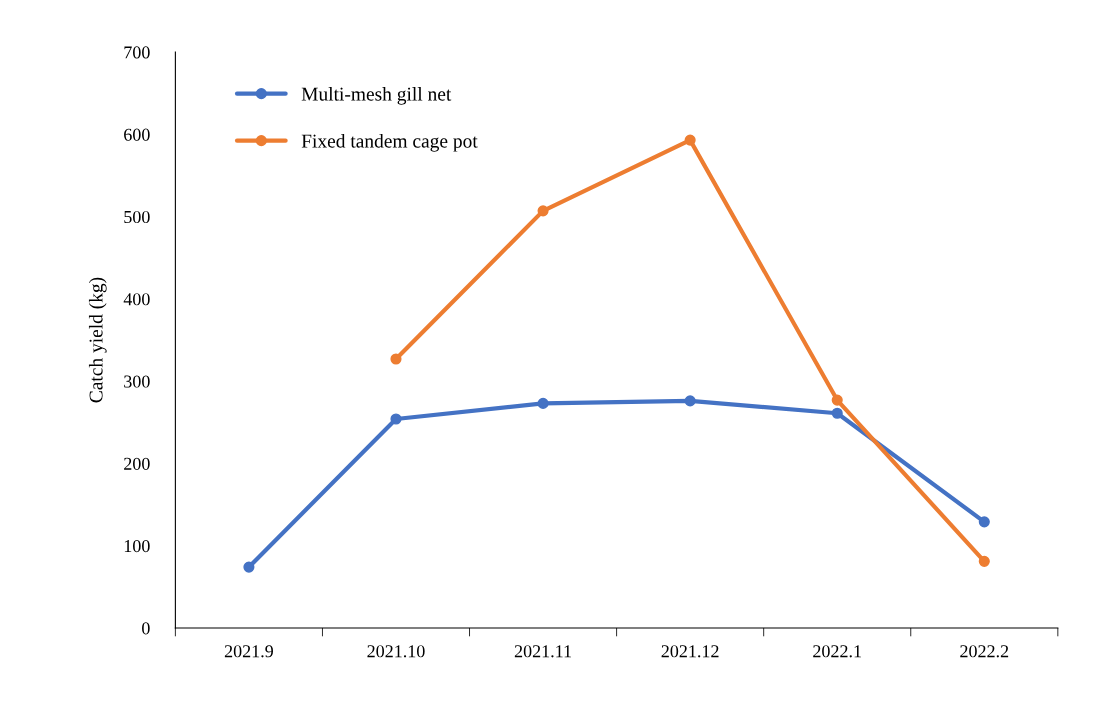  I want to click on y-tick-label: 300, so click(137, 381).